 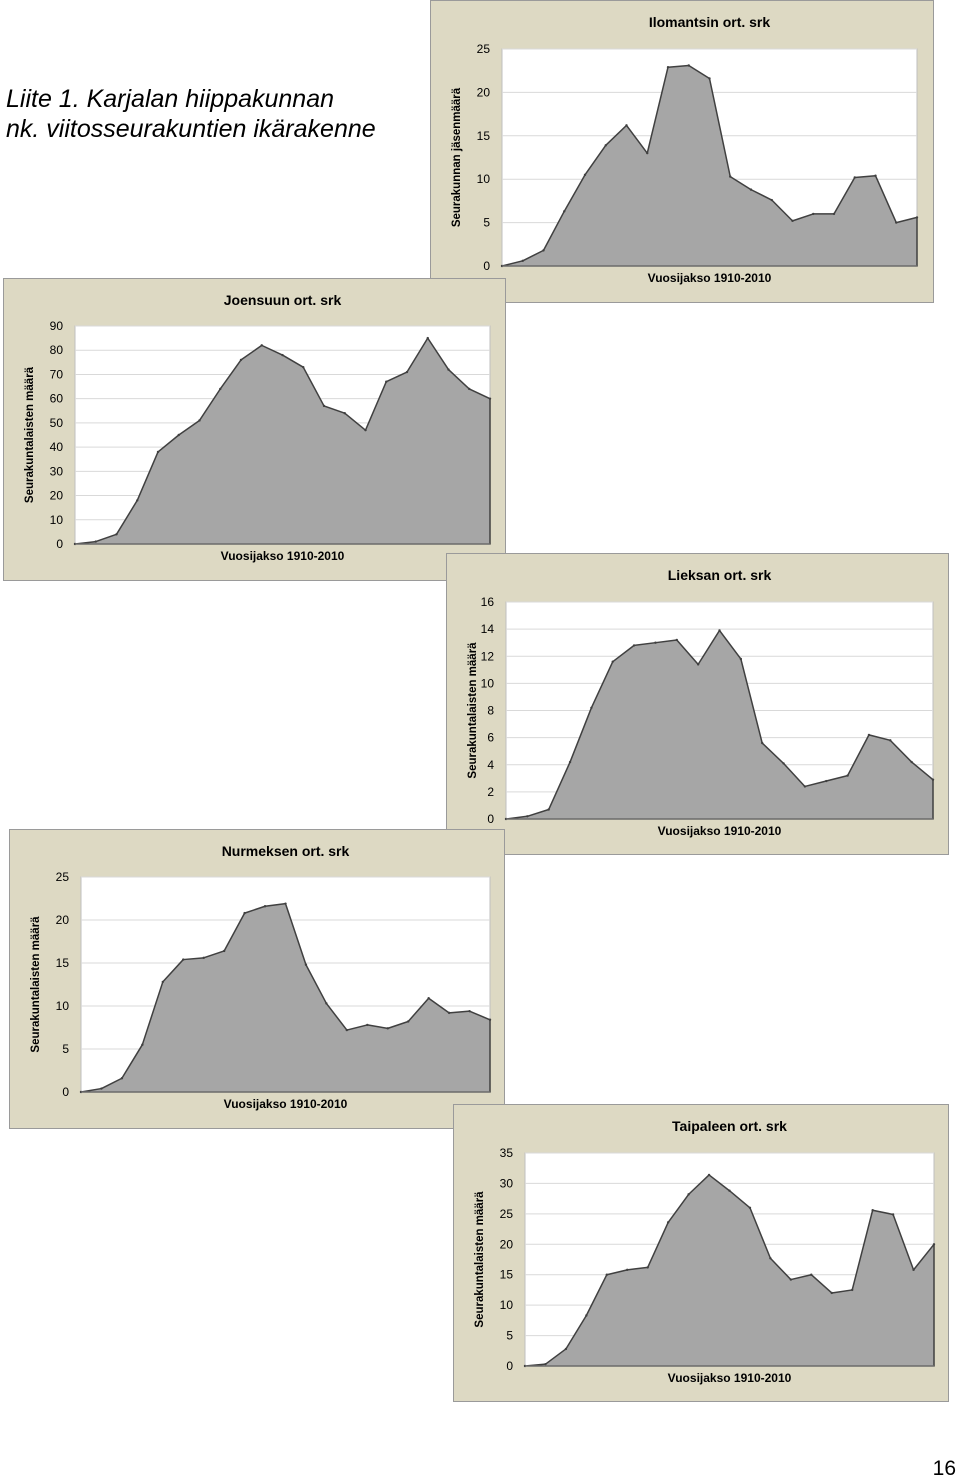 What do you see at coordinates (191, 129) in the screenshot?
I see `document-title-line-2: nk. viitosseurakuntien ikärakenne` at bounding box center [191, 129].